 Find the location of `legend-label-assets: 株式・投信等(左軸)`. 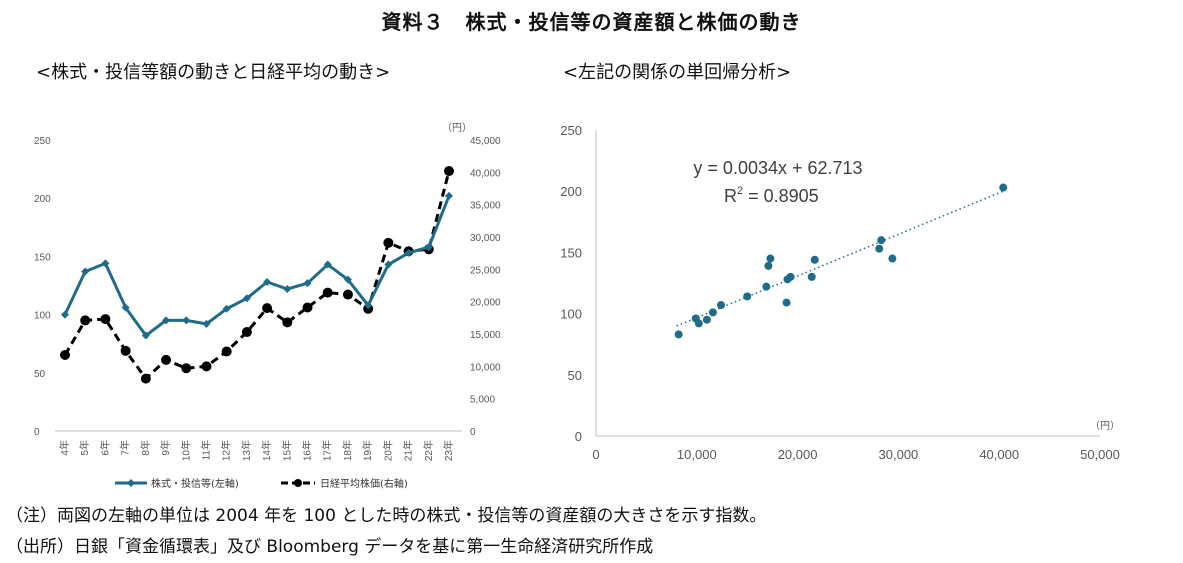

legend-label-assets: 株式・投信等(左軸) is located at coordinates (195, 483).